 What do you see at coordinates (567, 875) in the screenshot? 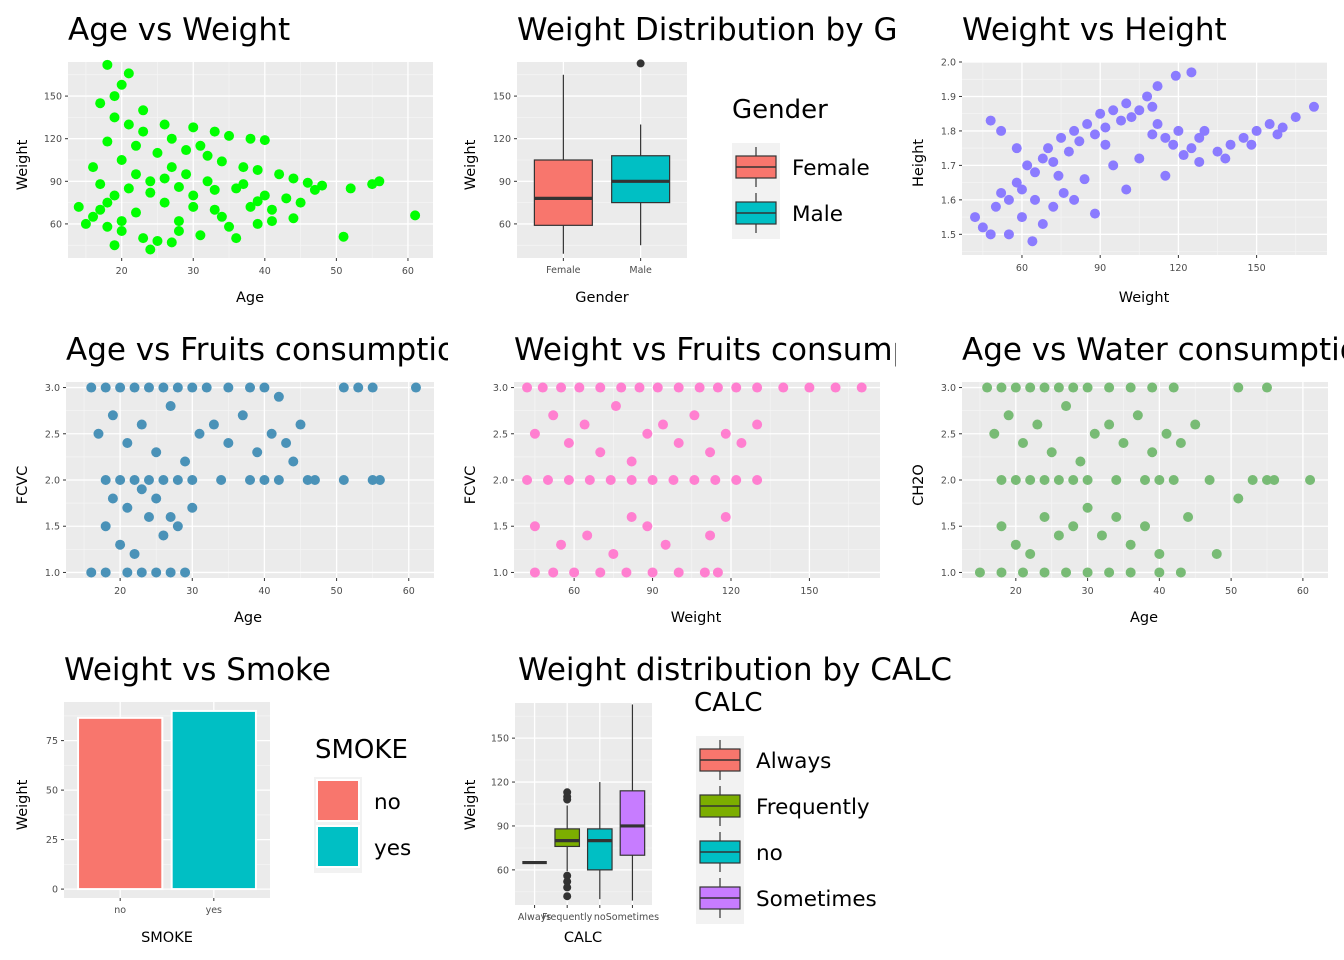
I see `outlier-point` at bounding box center [567, 875].